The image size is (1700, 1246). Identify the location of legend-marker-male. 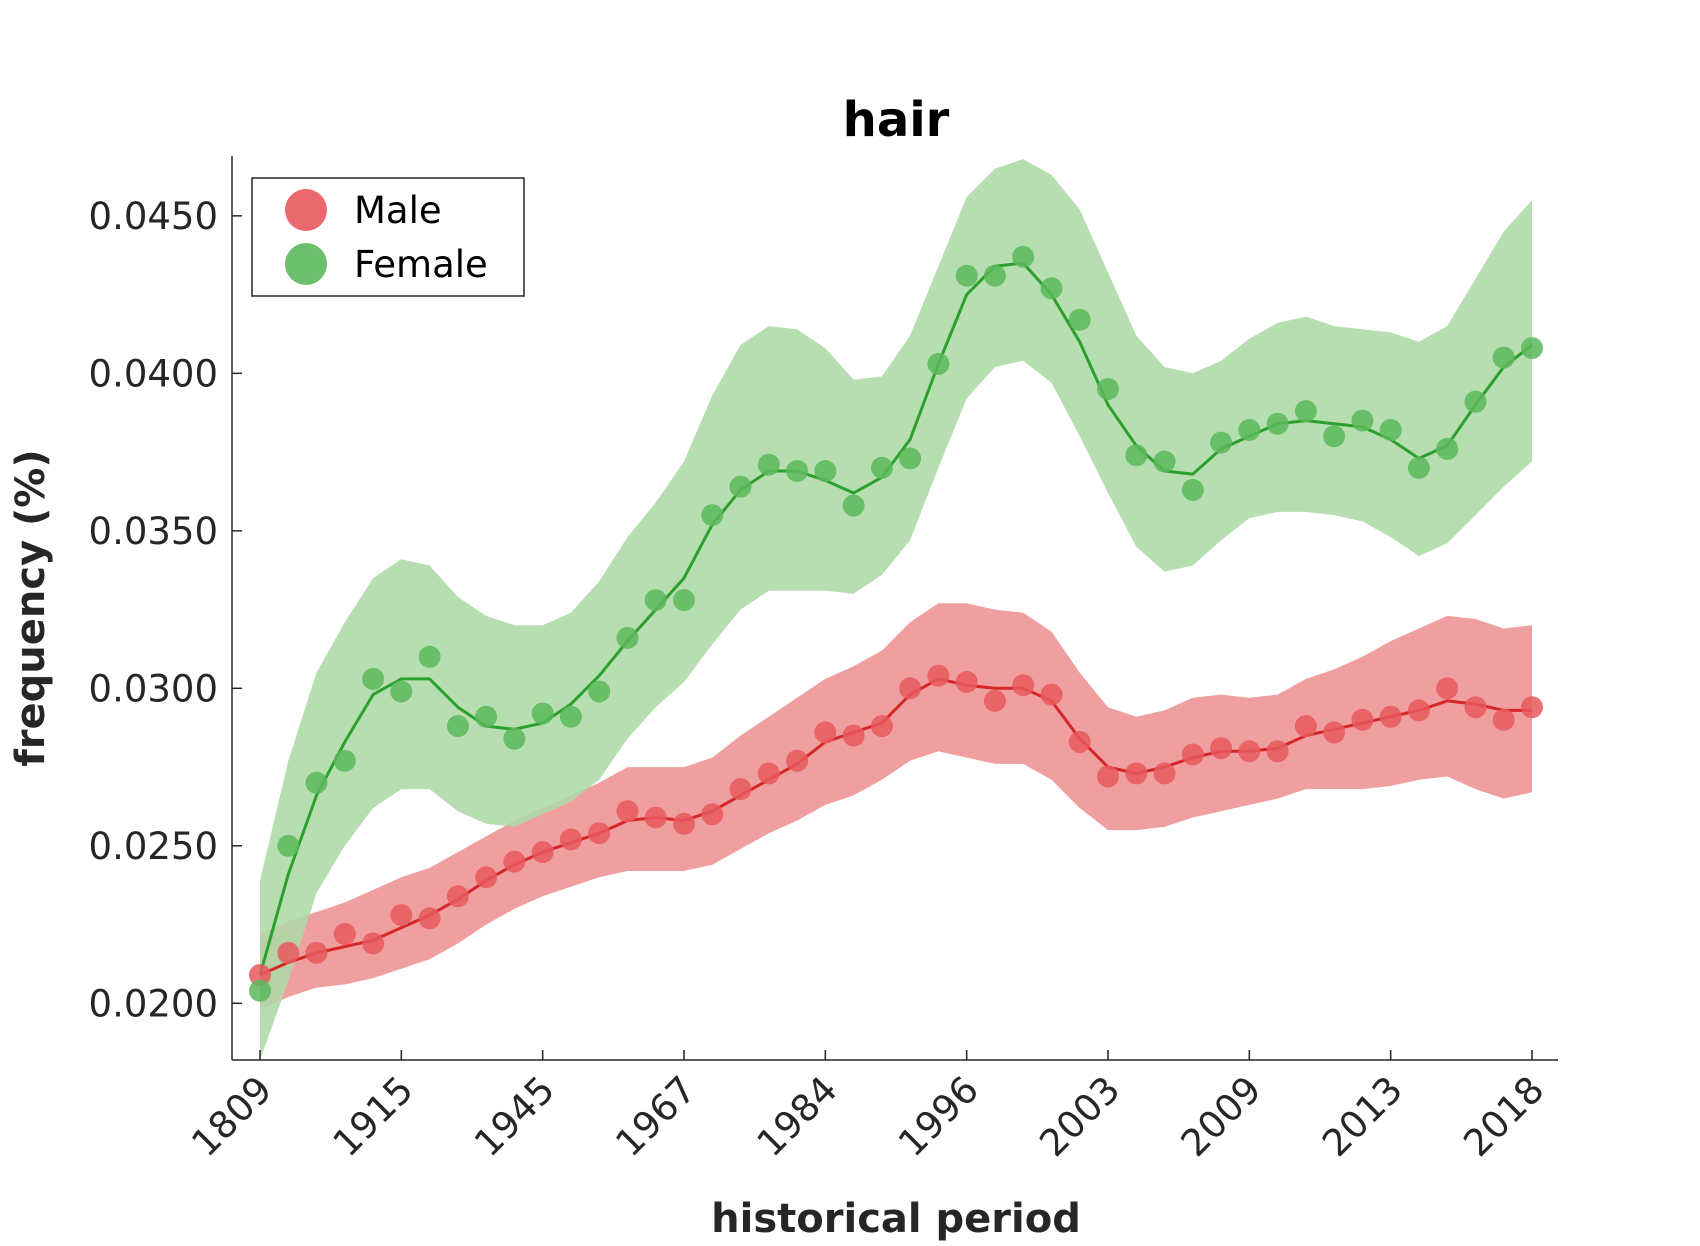
(306, 210).